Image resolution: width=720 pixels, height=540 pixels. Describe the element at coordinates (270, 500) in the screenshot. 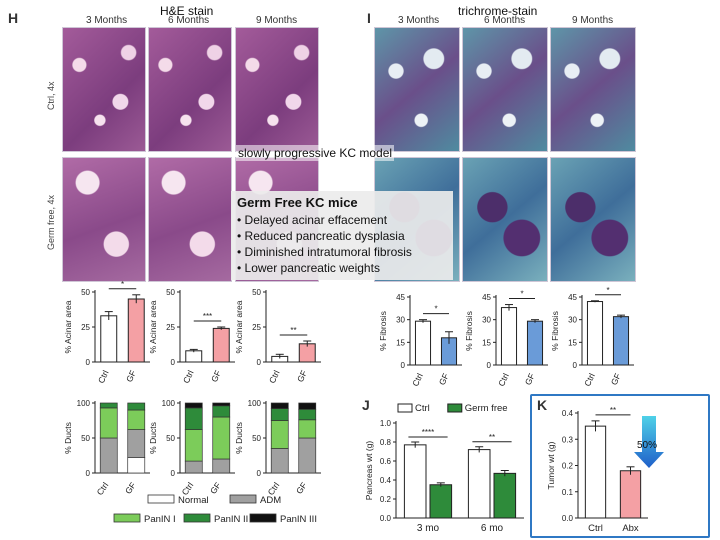

I see `legend-label: ADM` at that location.